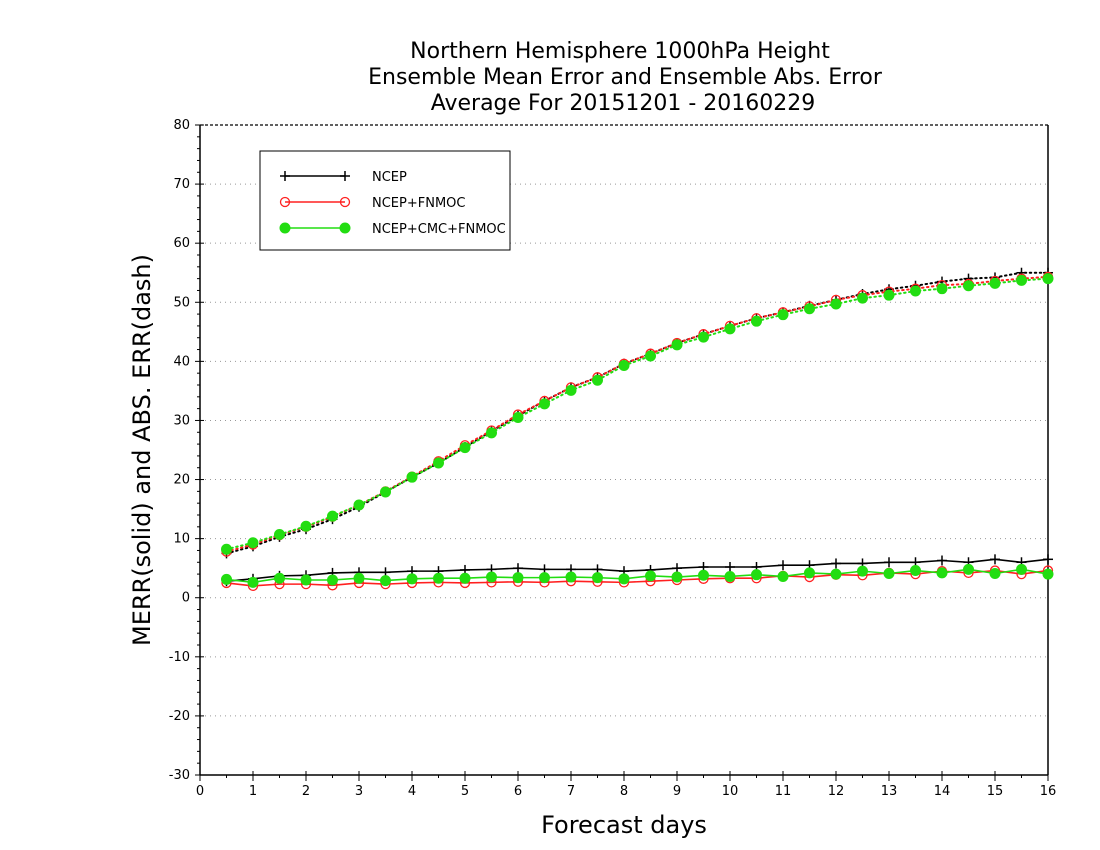 This screenshot has height=850, width=1100. I want to click on y-tick-label: 60, so click(181, 243).